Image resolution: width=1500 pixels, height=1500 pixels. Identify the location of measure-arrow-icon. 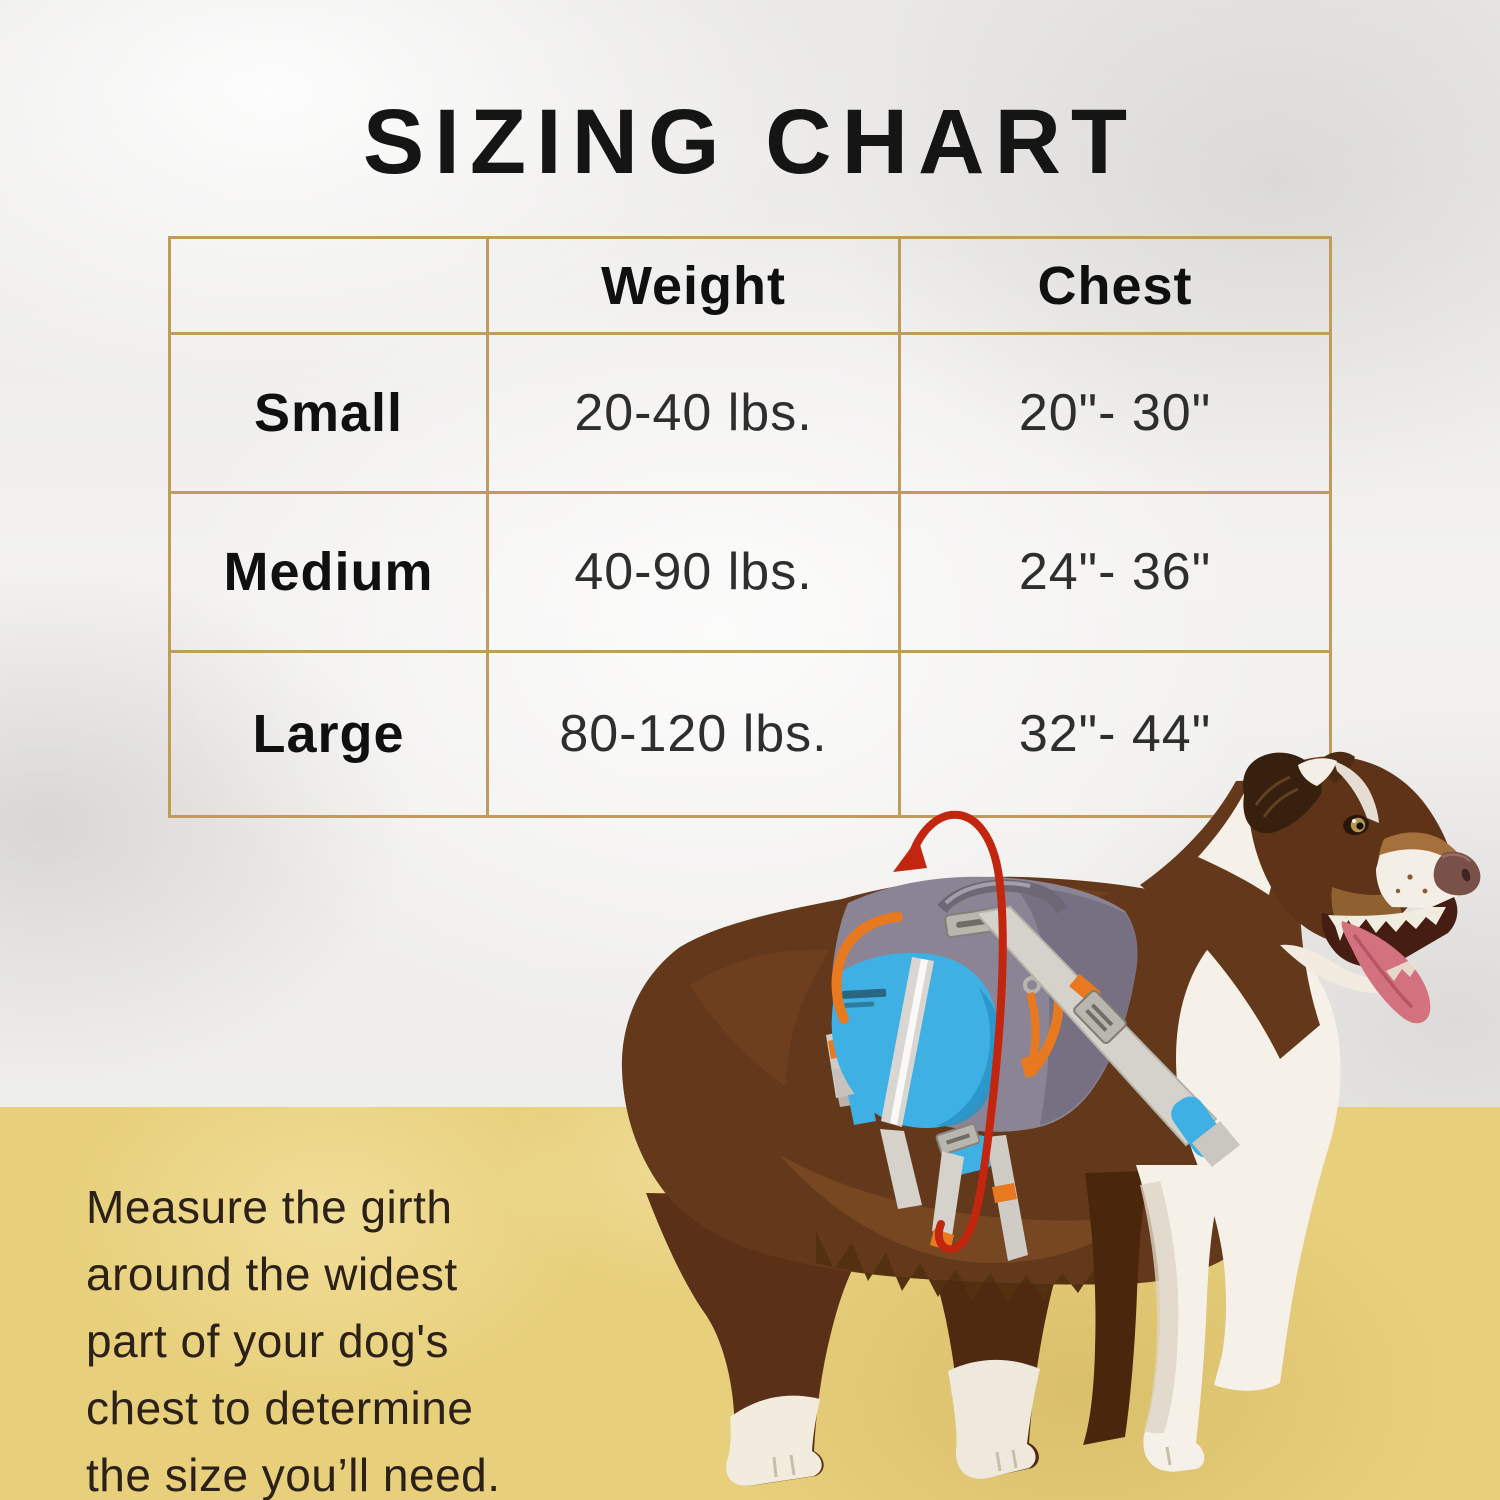
(950, 1032).